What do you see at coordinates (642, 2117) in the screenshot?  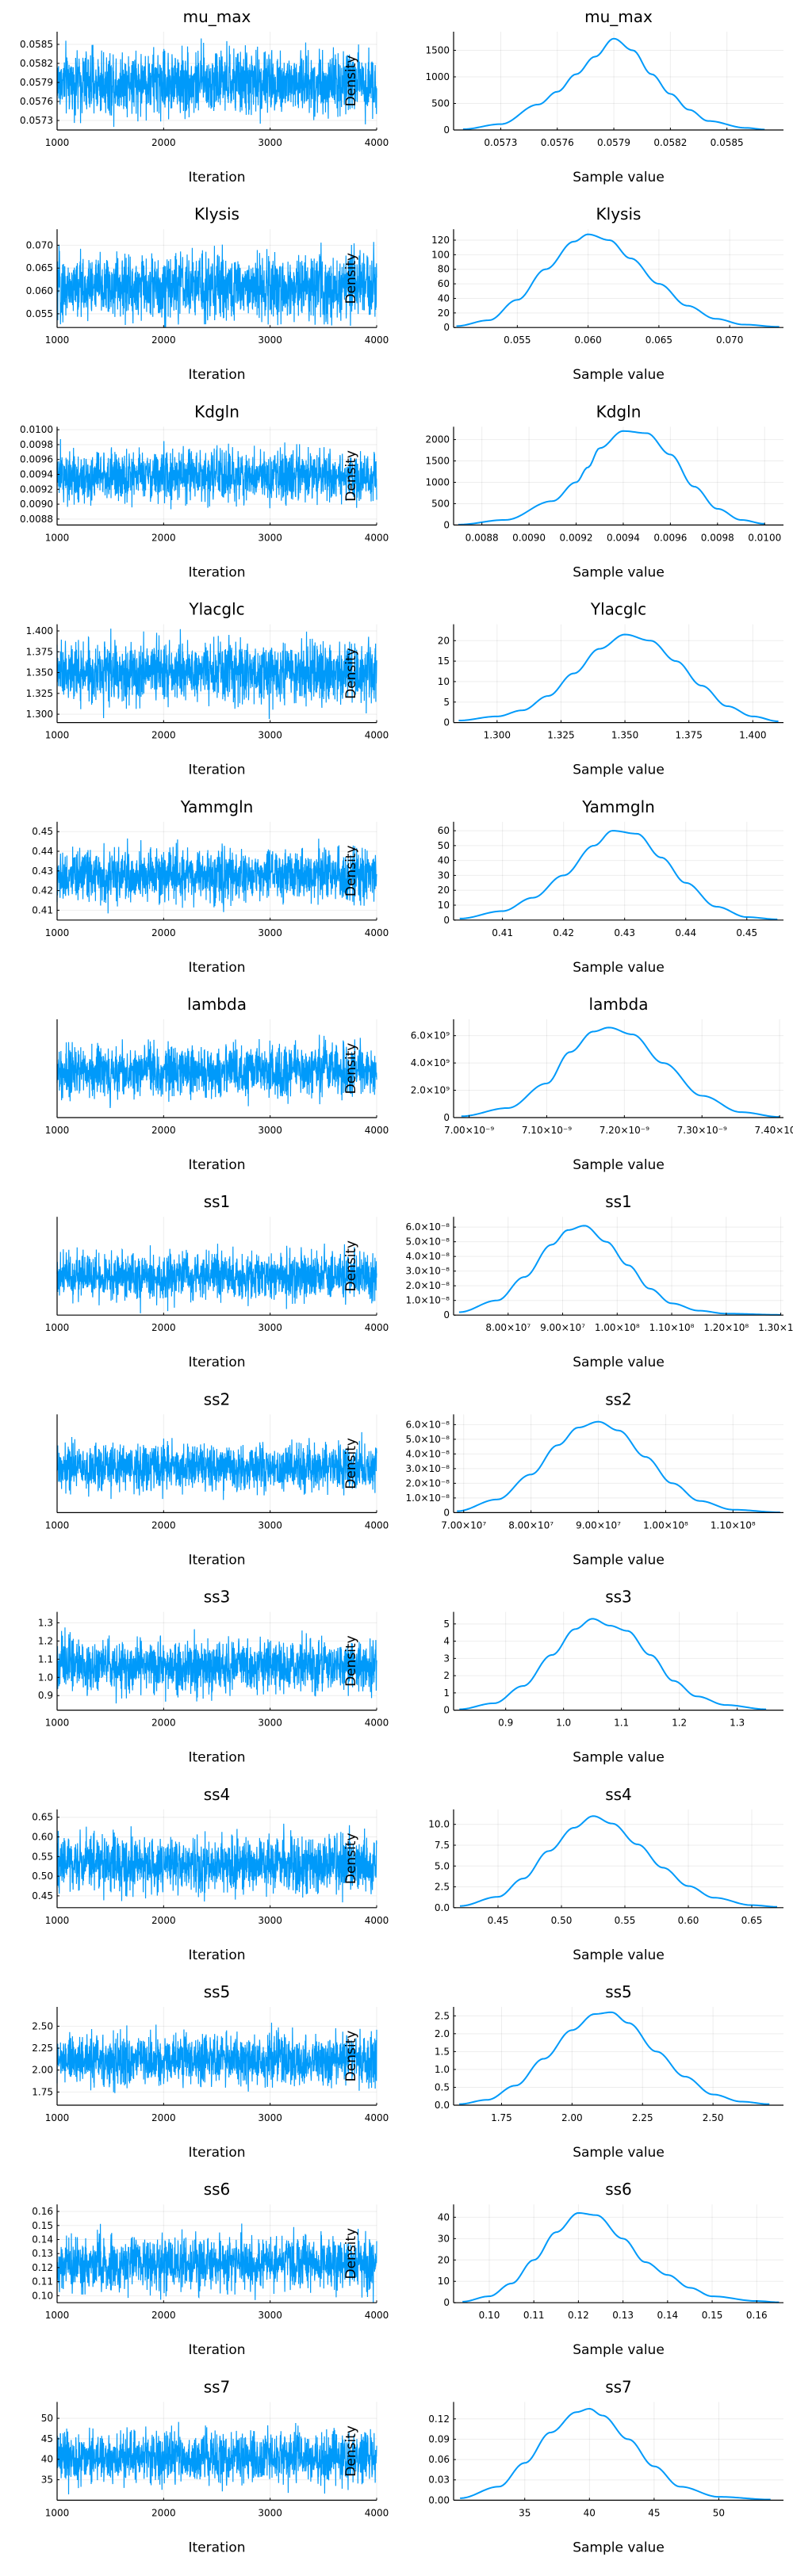 I see `x-tick-label: 2.25` at bounding box center [642, 2117].